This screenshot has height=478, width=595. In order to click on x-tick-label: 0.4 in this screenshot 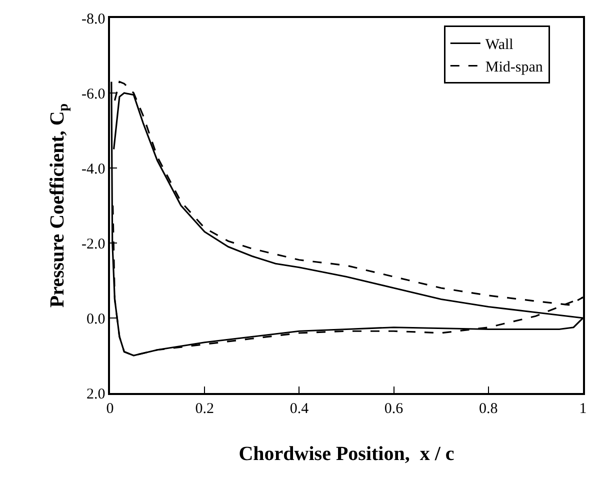, I will do `click(300, 408)`.